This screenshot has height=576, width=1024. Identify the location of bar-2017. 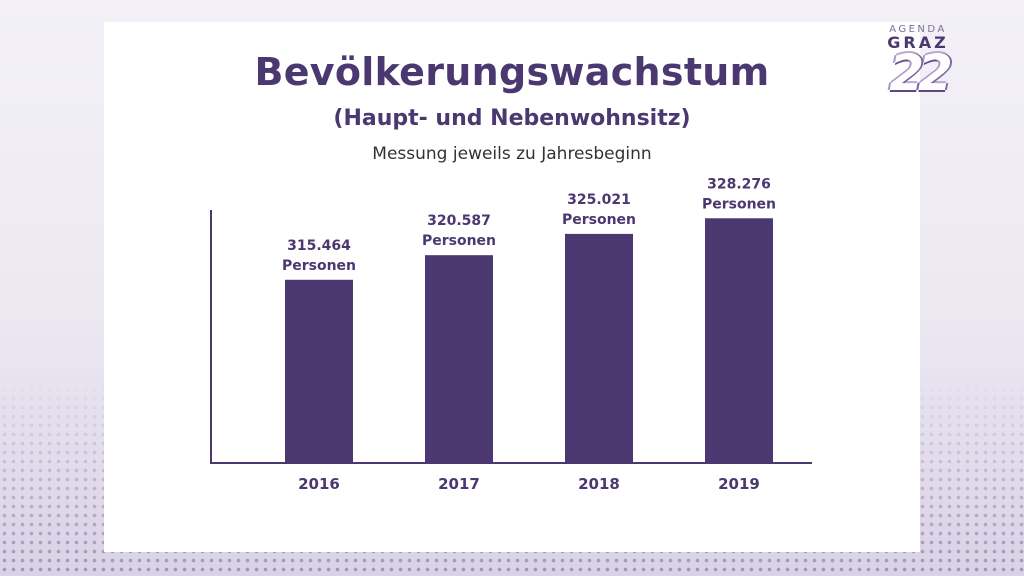
(459, 358).